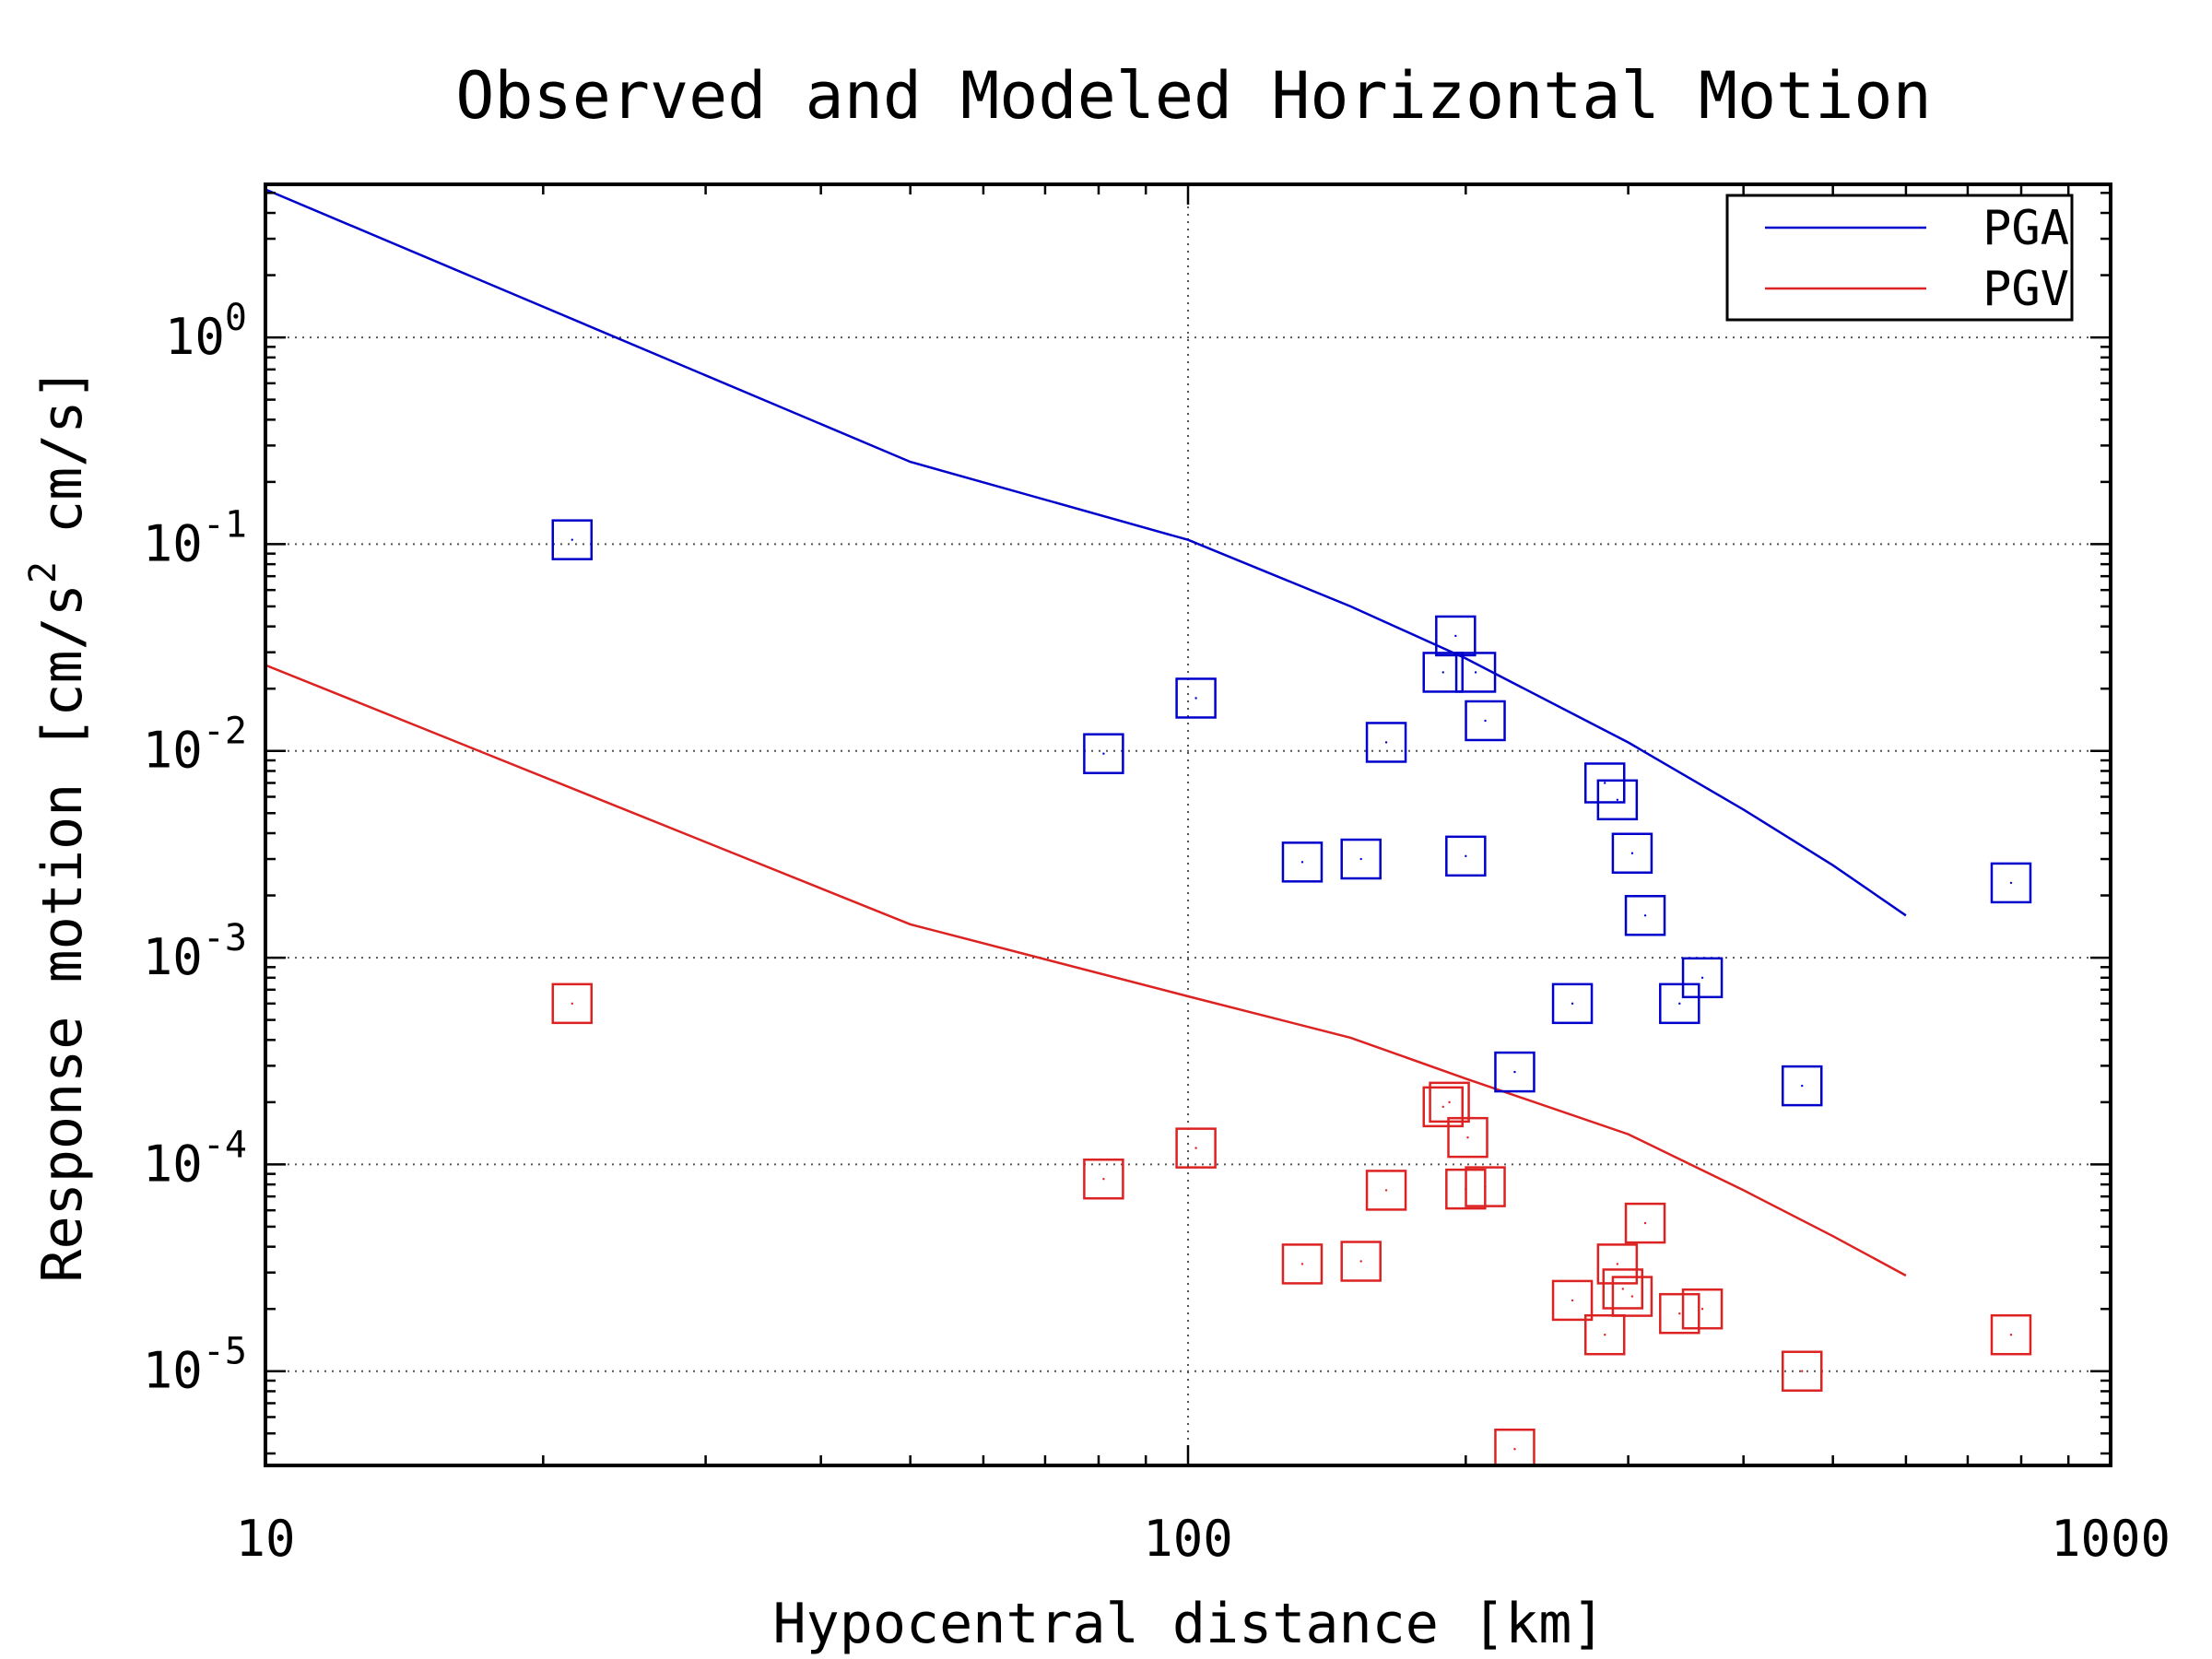  I want to click on legend-label-pgv: PGV, so click(2026, 289).